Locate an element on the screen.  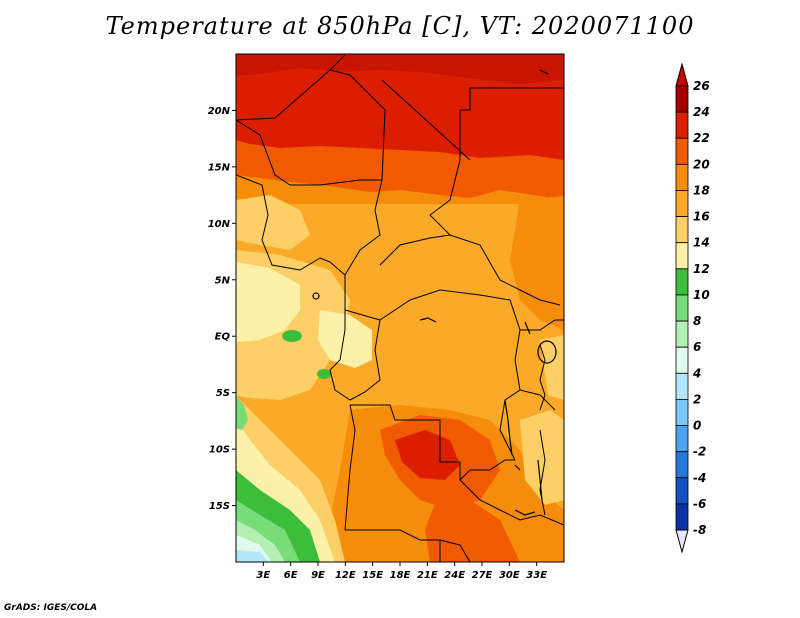
border-chad-sudan is located at coordinates (445, 173).